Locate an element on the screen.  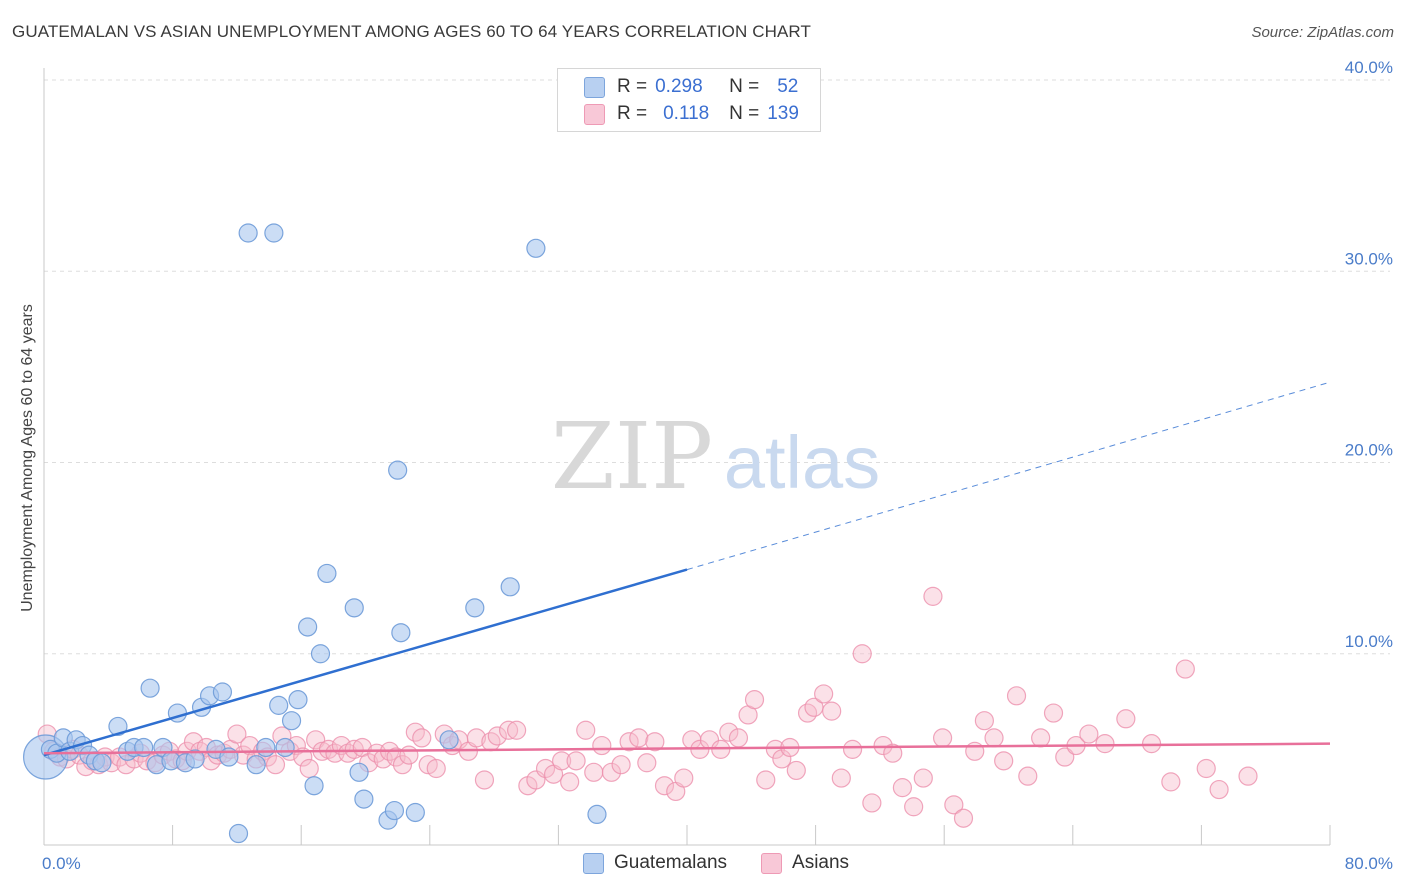
legend-item-asians: Asians is located at coordinates (805, 863).